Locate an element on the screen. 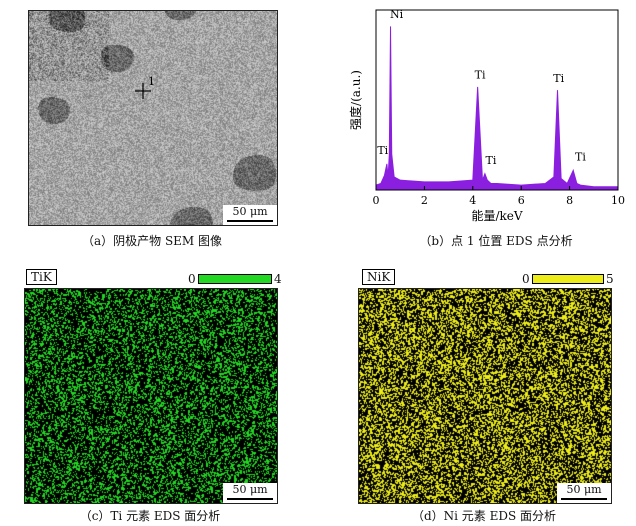 This screenshot has width=636, height=526. spectrum-area is located at coordinates (497, 108).